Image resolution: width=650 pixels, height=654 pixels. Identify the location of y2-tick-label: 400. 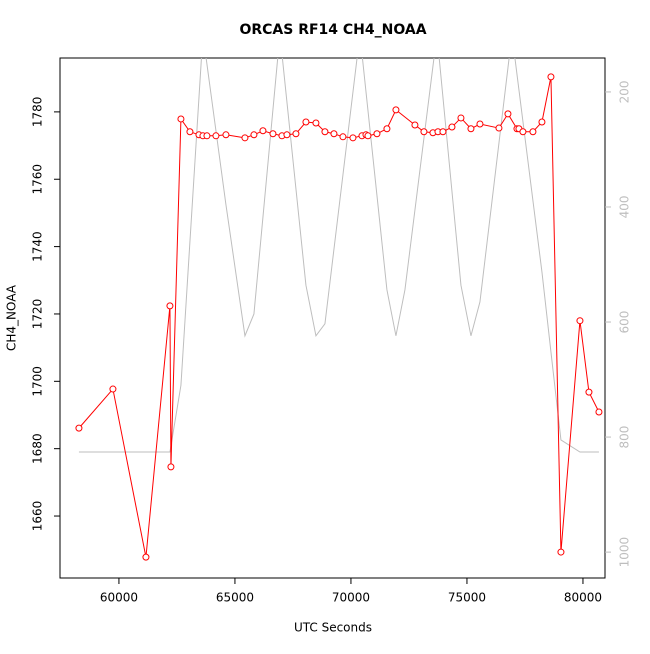
(625, 207).